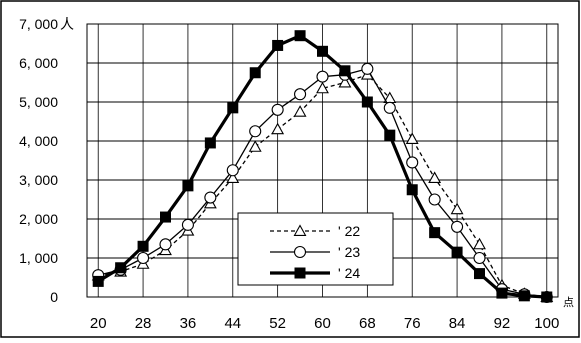 The image size is (581, 343). I want to click on y-tick-label: 3, 000, so click(38, 180).